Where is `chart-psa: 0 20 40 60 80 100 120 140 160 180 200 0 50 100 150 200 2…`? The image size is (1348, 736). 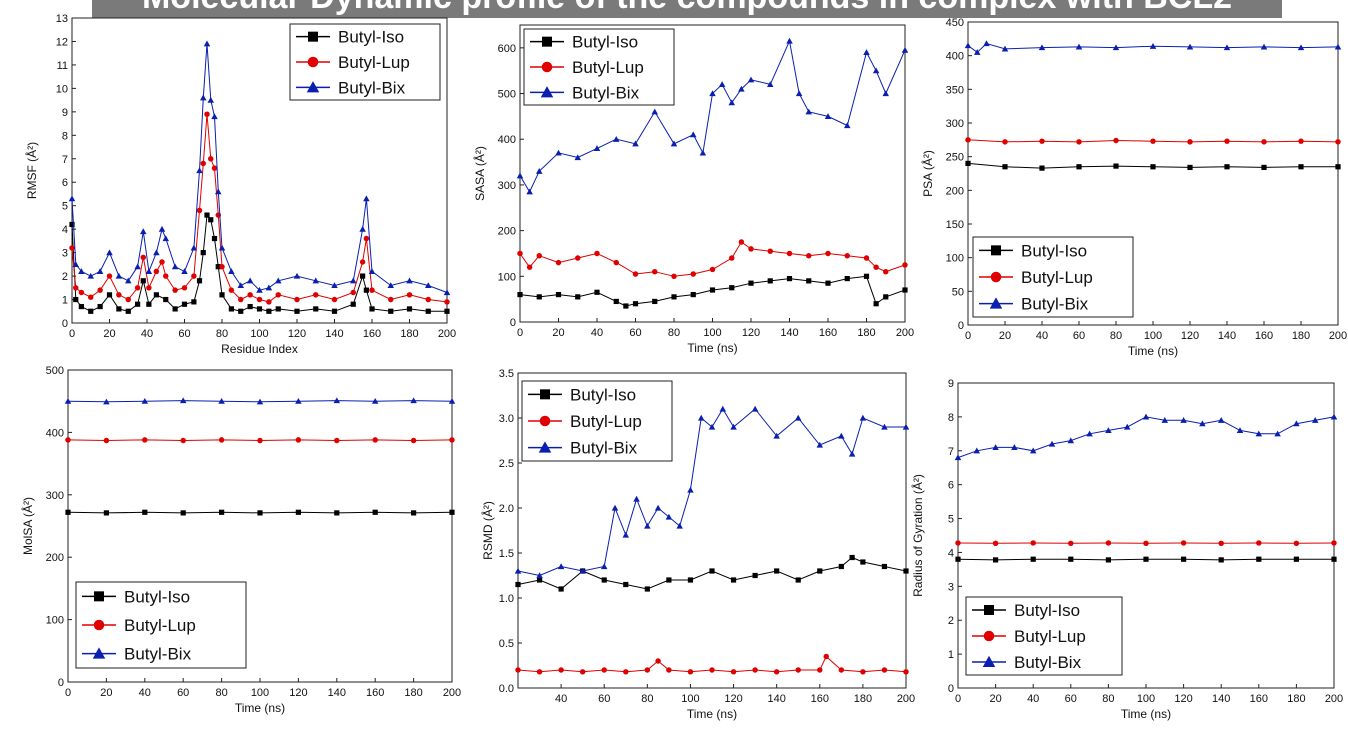 chart-psa: 0 20 40 60 80 100 120 140 160 180 200 0 50 100 150 200 2… is located at coordinates (1133, 187).